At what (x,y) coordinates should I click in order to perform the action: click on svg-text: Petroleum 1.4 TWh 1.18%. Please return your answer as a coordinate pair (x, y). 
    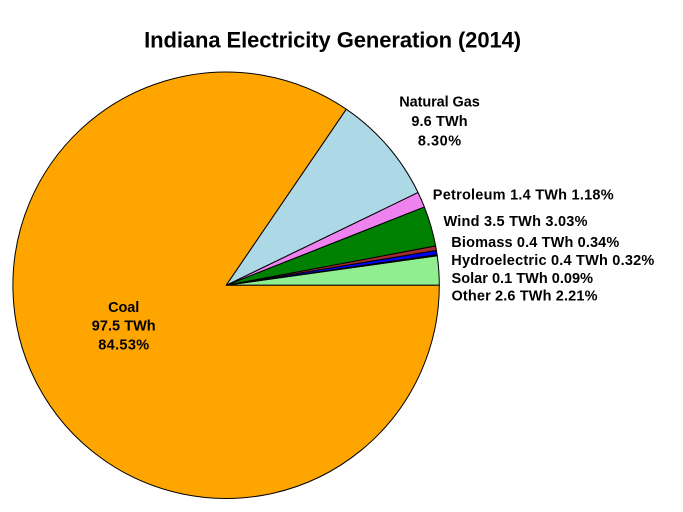
    Looking at the image, I should click on (523, 195).